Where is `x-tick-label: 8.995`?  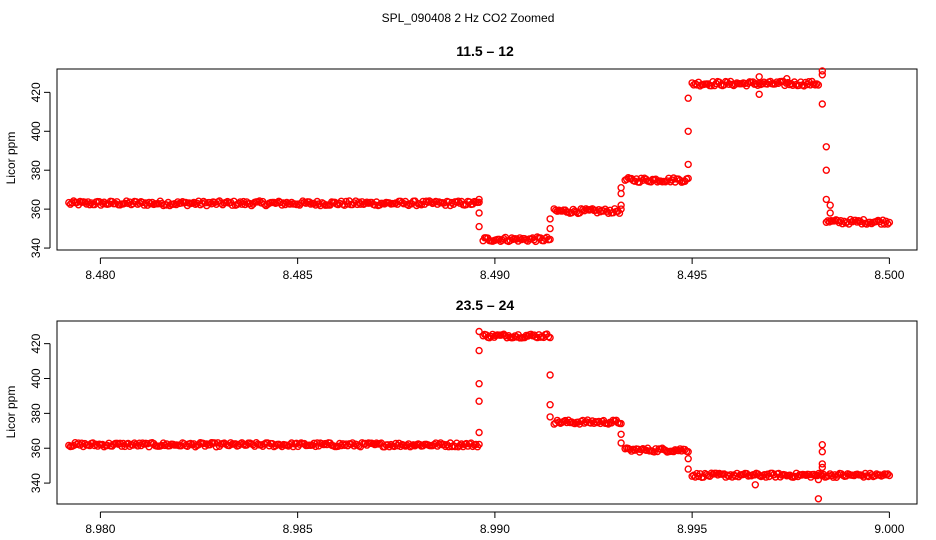 x-tick-label: 8.995 is located at coordinates (692, 529).